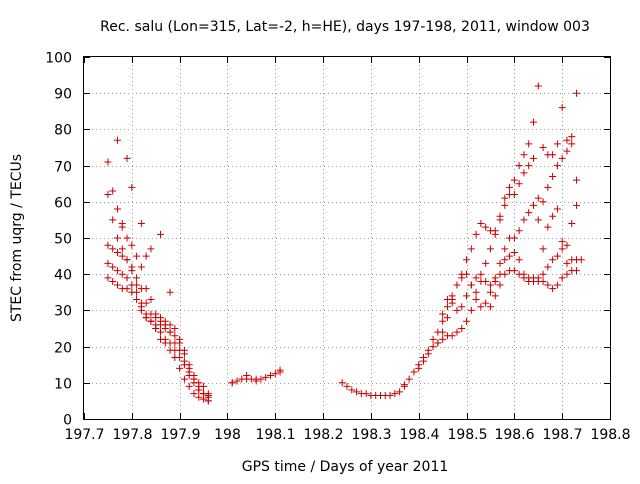 This screenshot has height=484, width=640. Describe the element at coordinates (562, 435) in the screenshot. I see `x-tick-label: 198.7` at that location.